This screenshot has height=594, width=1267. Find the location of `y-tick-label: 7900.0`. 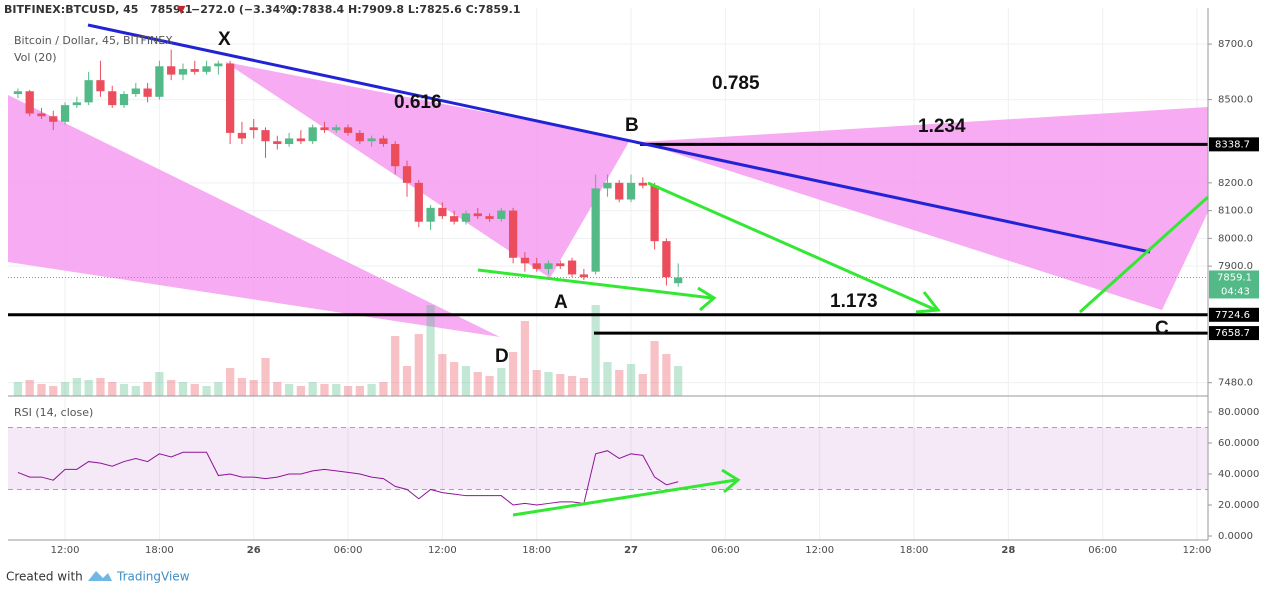

y-tick-label: 7900.0 is located at coordinates (1235, 266).